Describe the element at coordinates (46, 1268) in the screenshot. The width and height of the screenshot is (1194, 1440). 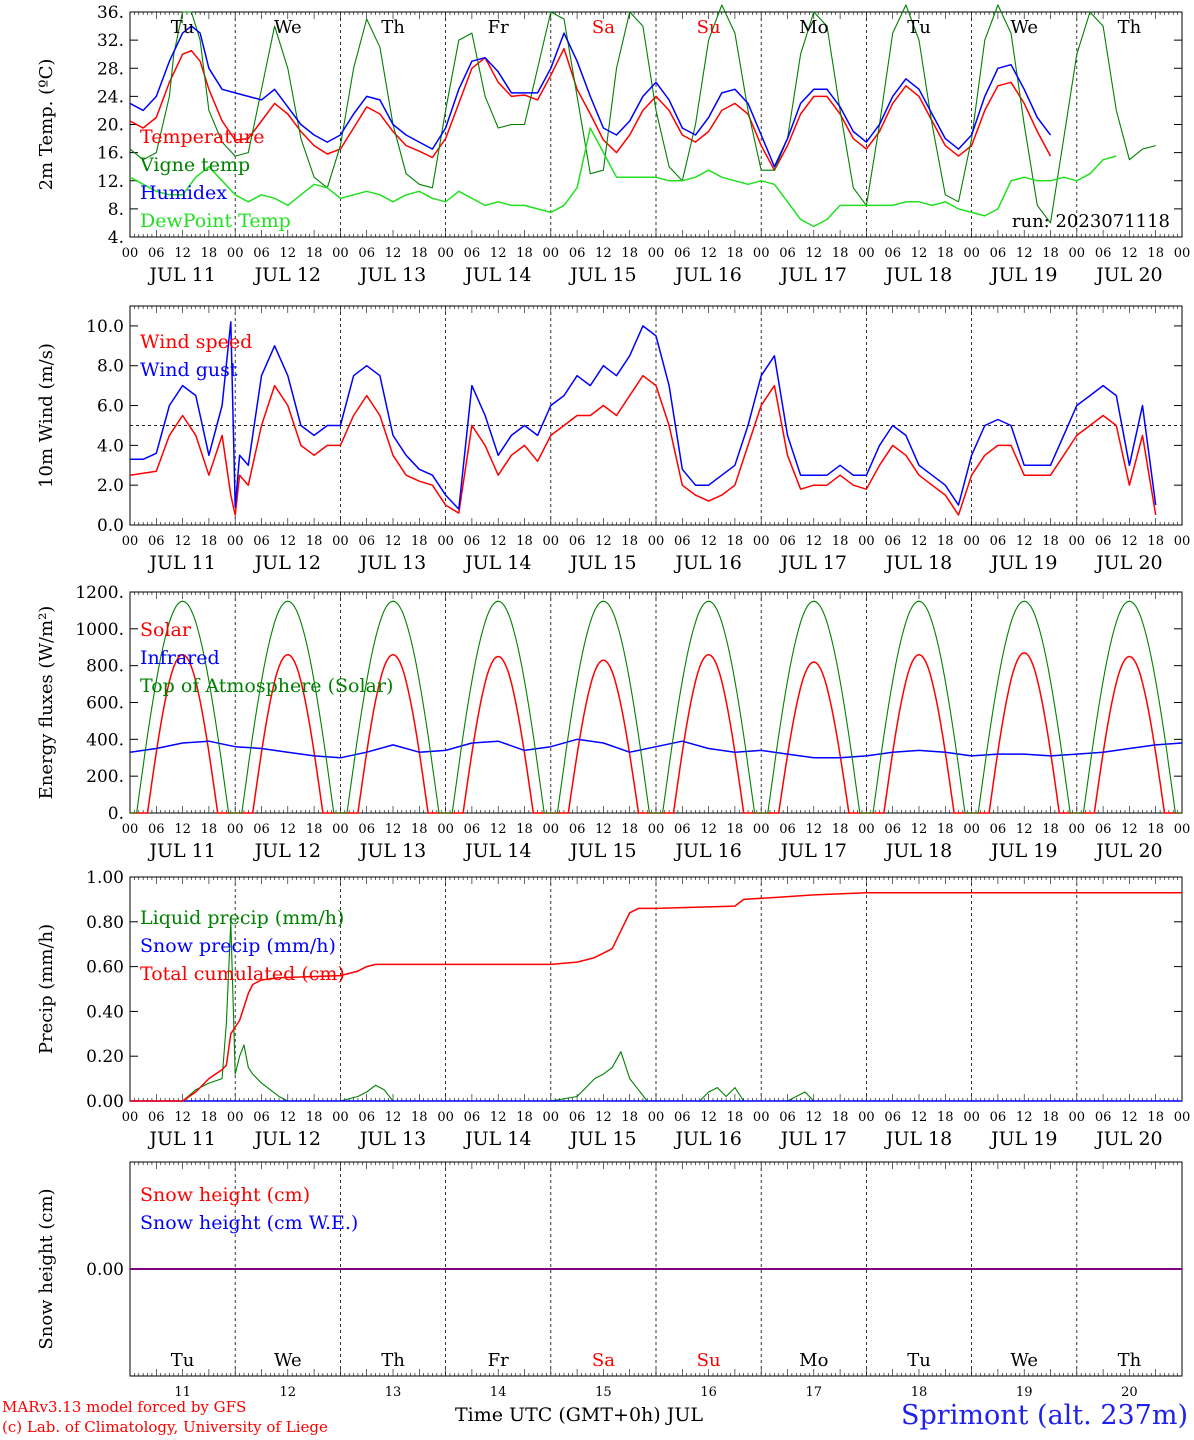
I see `y-axis-label: Snow height (cm)` at that location.